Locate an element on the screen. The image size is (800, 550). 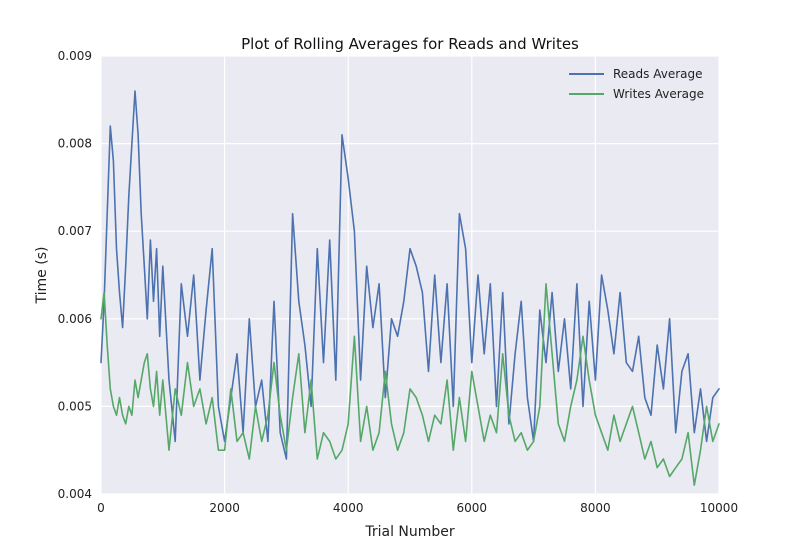
x-tick-label: 0 is located at coordinates (101, 508).